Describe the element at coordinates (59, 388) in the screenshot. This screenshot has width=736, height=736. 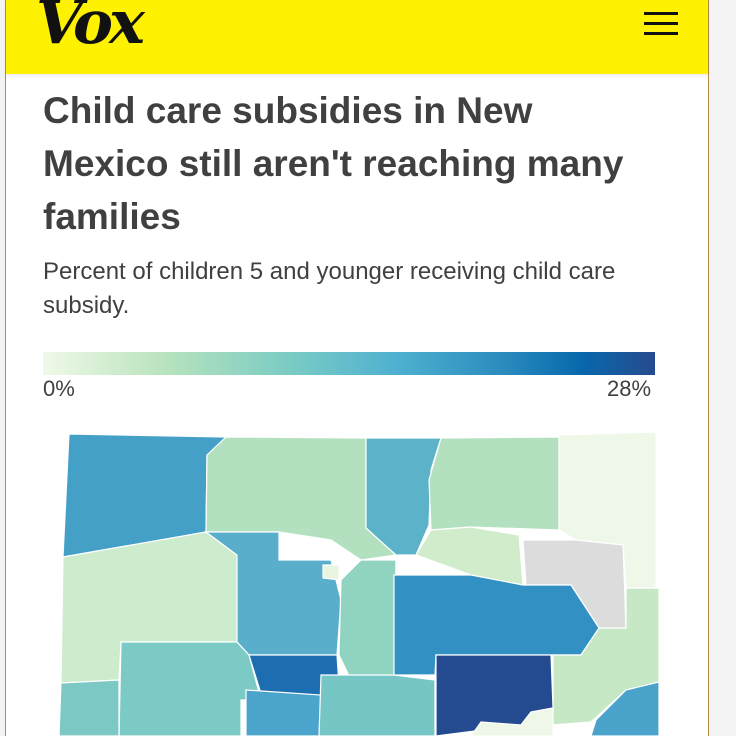
I see `legend-min-label: 0%` at that location.